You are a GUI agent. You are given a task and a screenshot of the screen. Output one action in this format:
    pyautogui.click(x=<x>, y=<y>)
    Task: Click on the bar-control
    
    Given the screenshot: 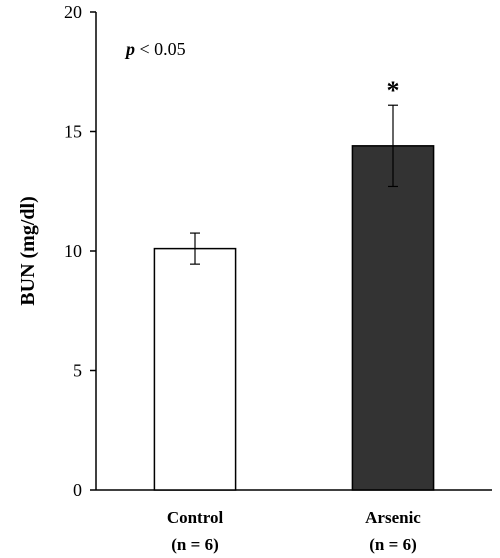 What is the action you would take?
    pyautogui.click(x=195, y=369)
    